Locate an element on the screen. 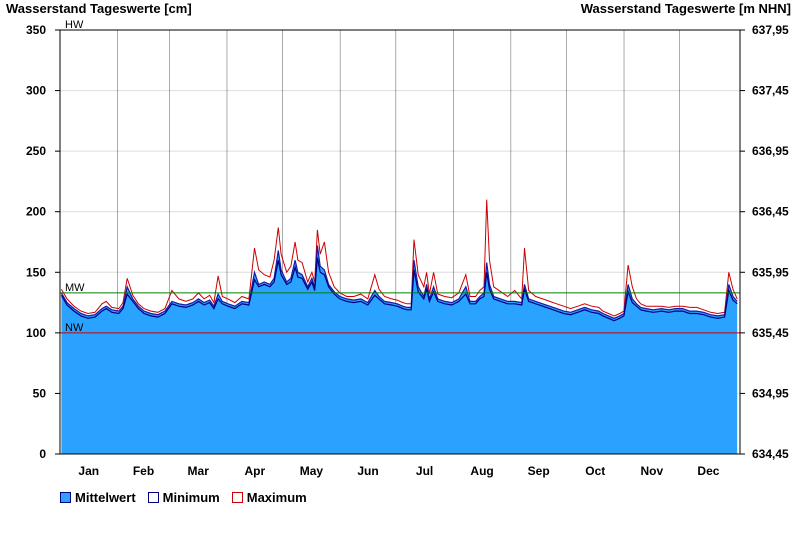  month-label-sep: Sep is located at coordinates (539, 471).